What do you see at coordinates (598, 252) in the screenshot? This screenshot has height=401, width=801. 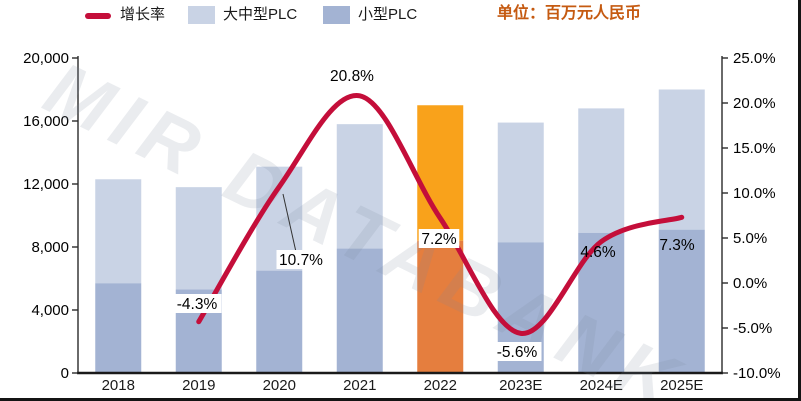 I see `growth-label-2024E: 4.6%` at bounding box center [598, 252].